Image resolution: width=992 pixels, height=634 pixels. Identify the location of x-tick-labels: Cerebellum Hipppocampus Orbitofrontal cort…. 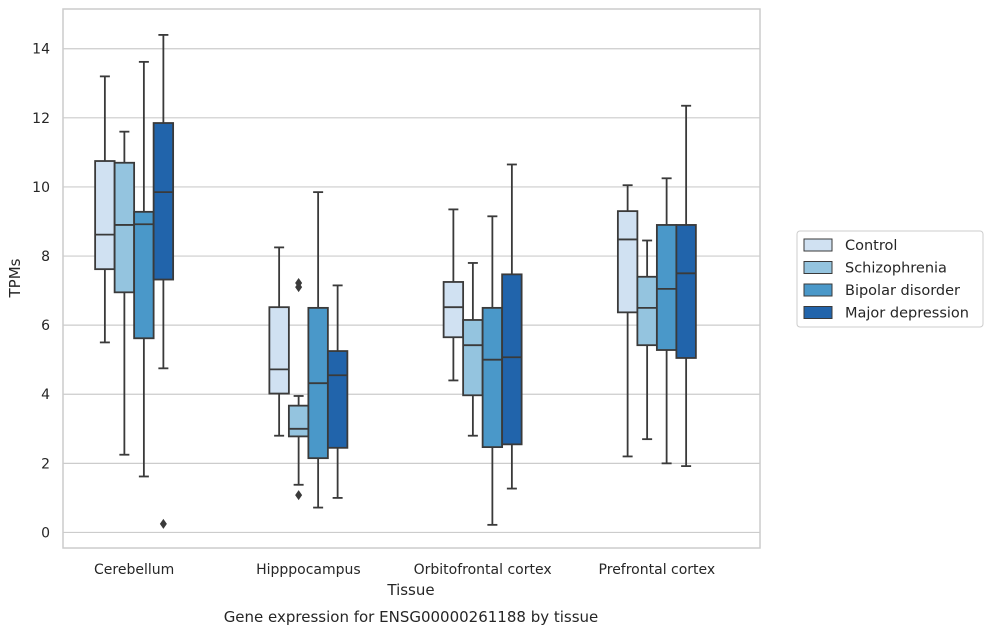
(404, 570).